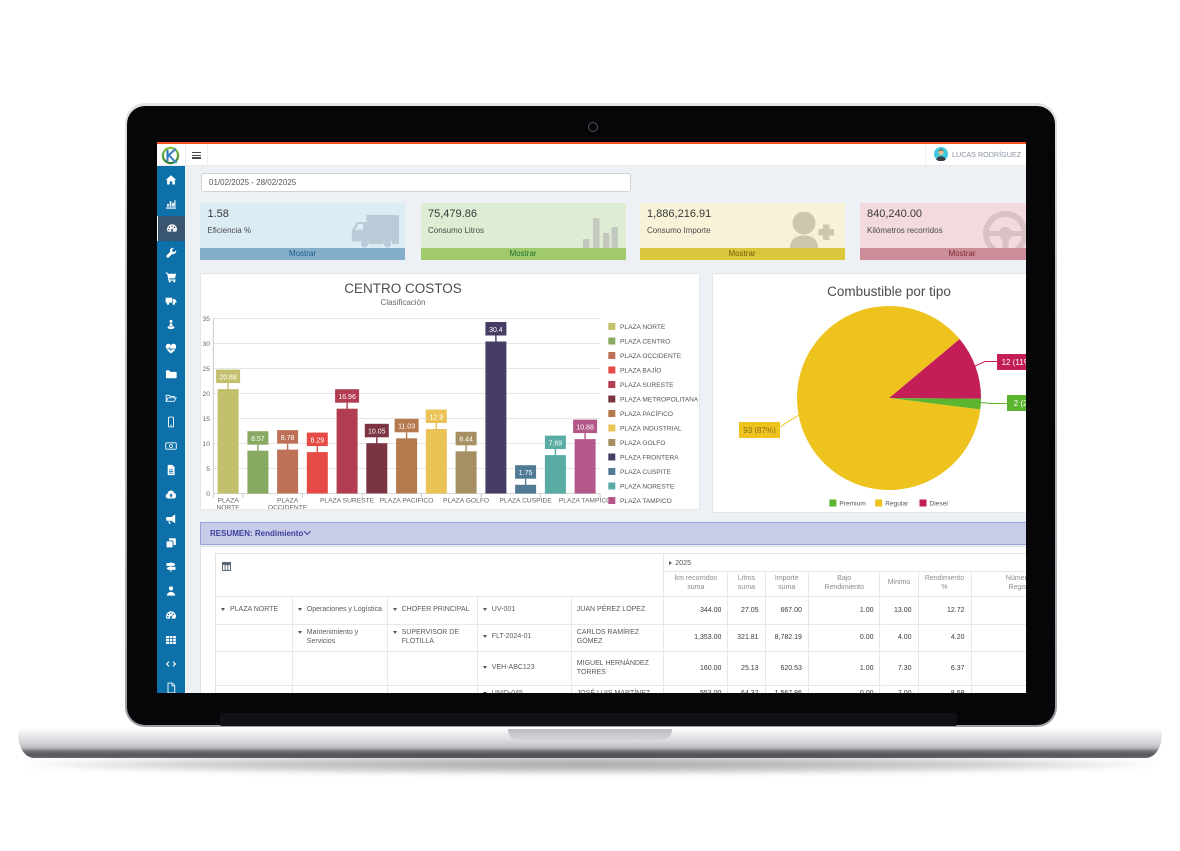  What do you see at coordinates (659, 399) in the screenshot?
I see `svg-text: PLAZA METROPOLITANA` at bounding box center [659, 399].